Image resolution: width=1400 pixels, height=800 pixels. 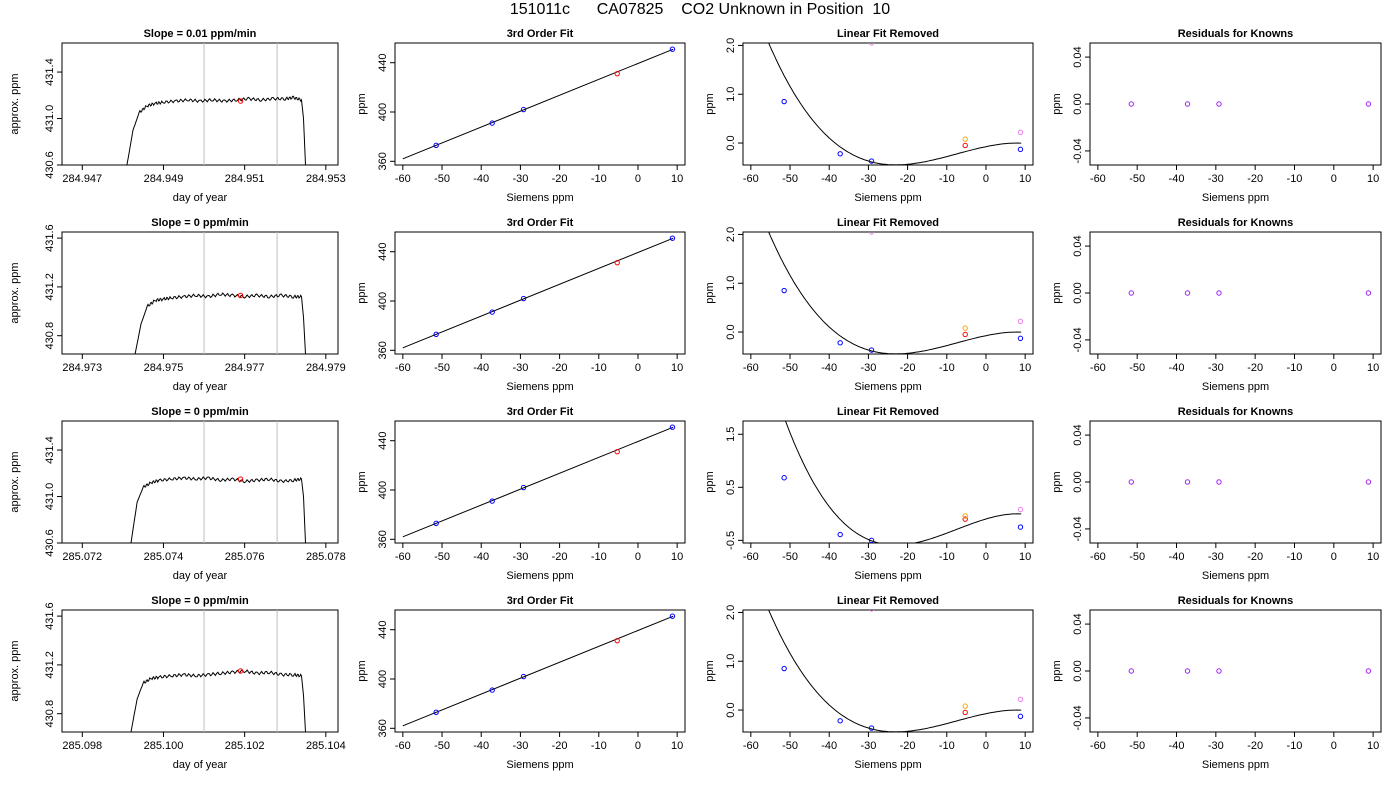 I want to click on y-tick-label: 431.2, so click(x=50, y=665).